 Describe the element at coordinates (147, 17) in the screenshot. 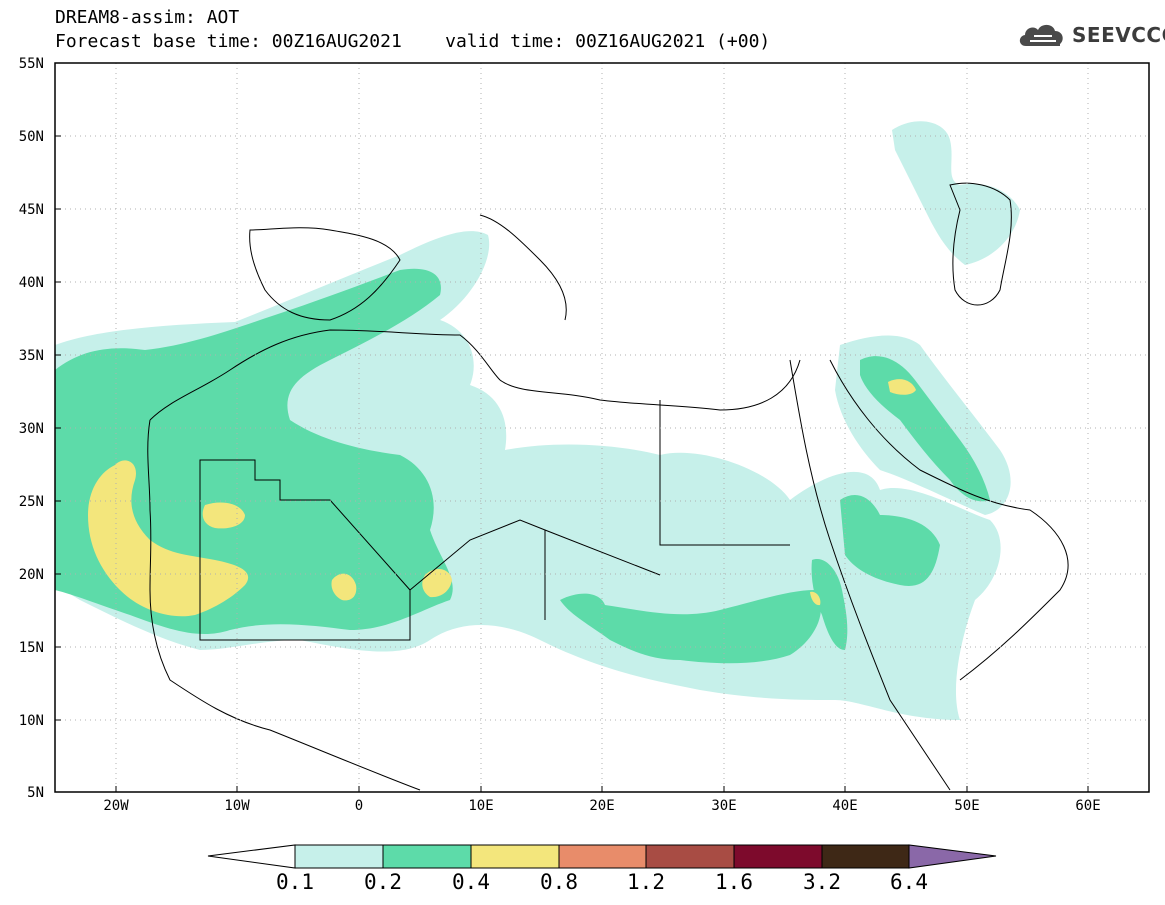

I see `title-line1: DREAM8-assim: AOT` at that location.